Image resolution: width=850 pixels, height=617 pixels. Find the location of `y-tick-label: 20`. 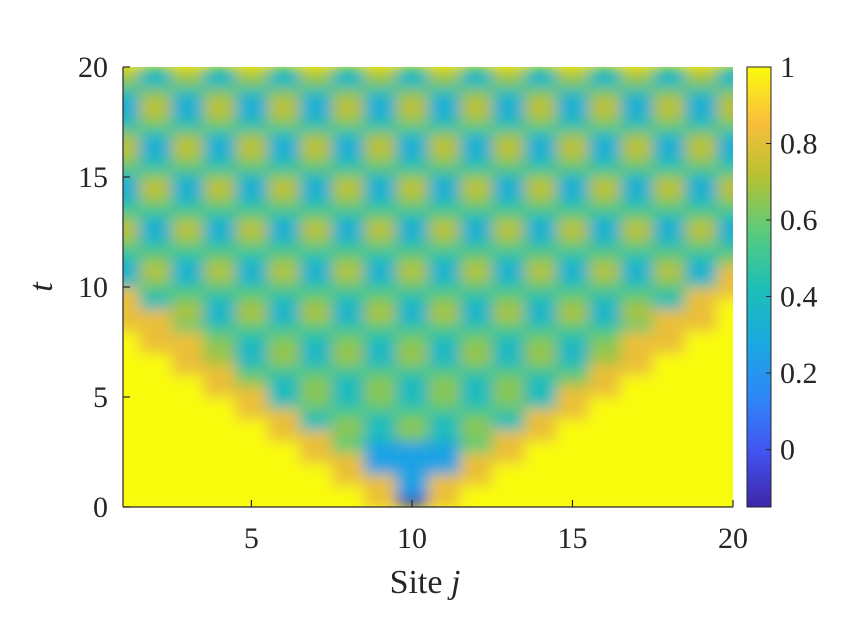

y-tick-label: 20 is located at coordinates (93, 67).